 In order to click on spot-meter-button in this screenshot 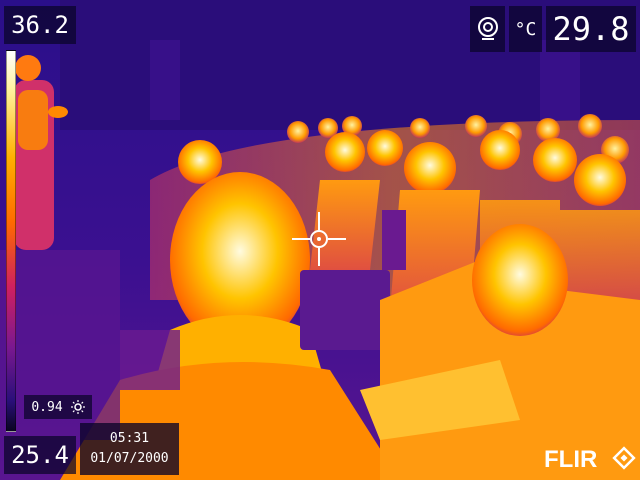, I will do `click(487, 29)`.